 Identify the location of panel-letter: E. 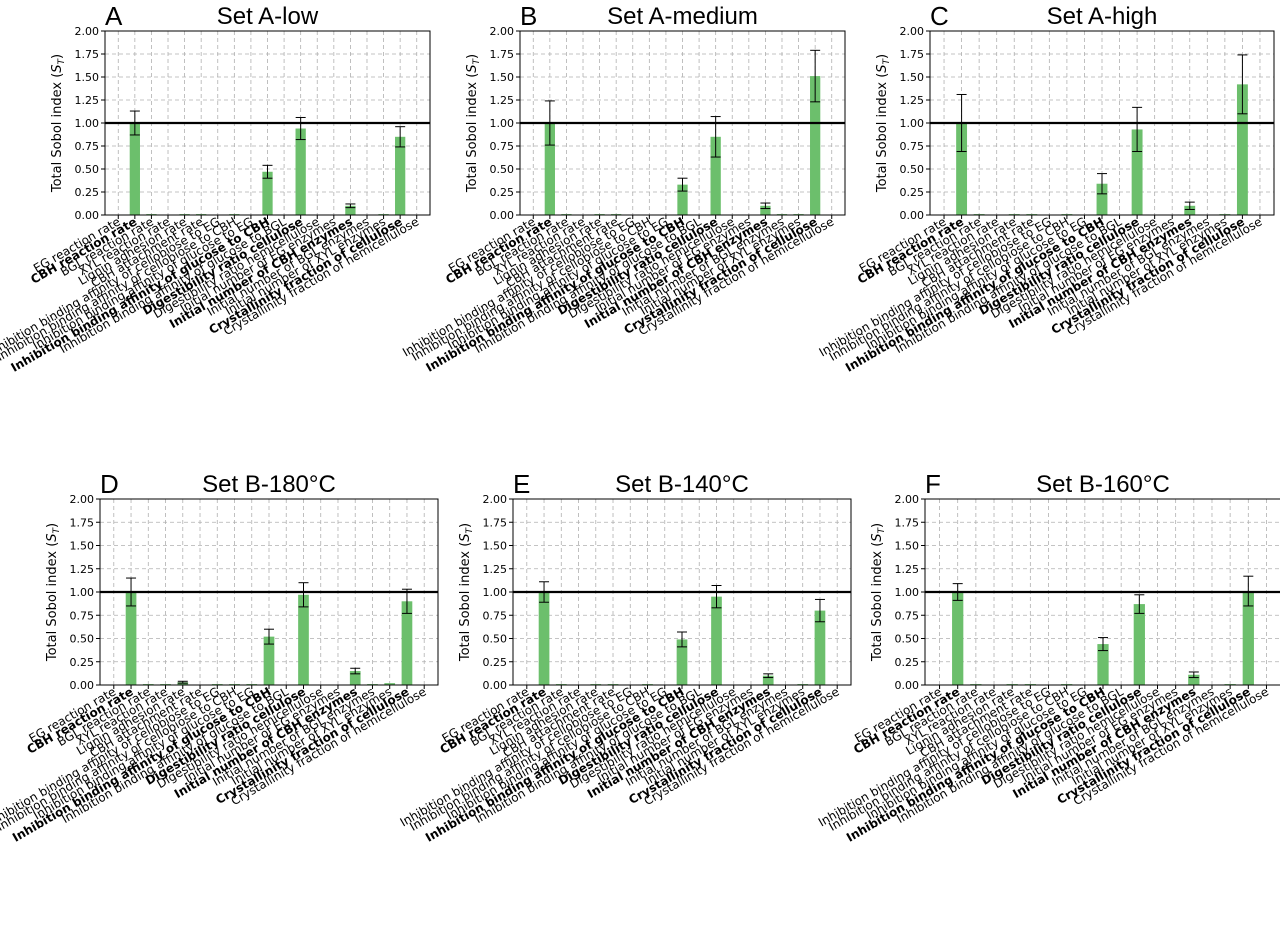
(521, 484).